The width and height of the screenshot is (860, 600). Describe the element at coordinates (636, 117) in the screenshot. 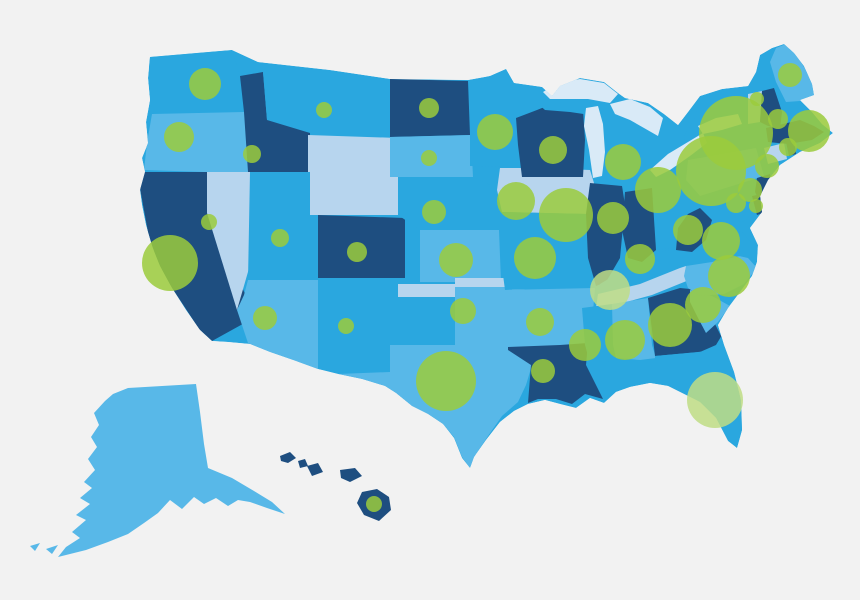

I see `lake-huron` at that location.